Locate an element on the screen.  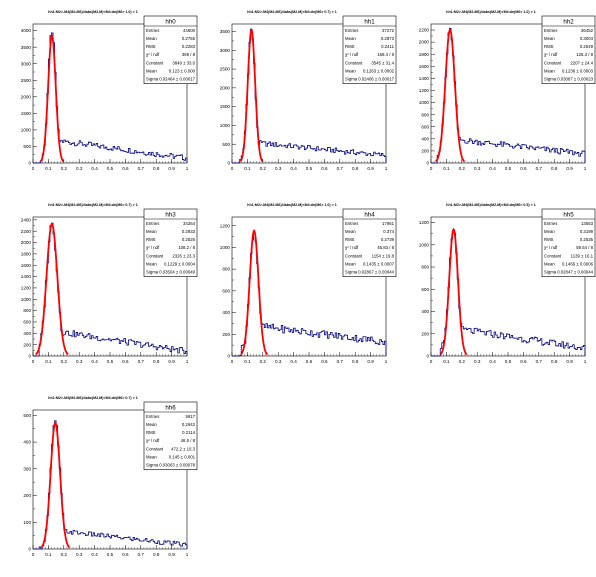
stats-title: hh0 is located at coordinates (170, 22).